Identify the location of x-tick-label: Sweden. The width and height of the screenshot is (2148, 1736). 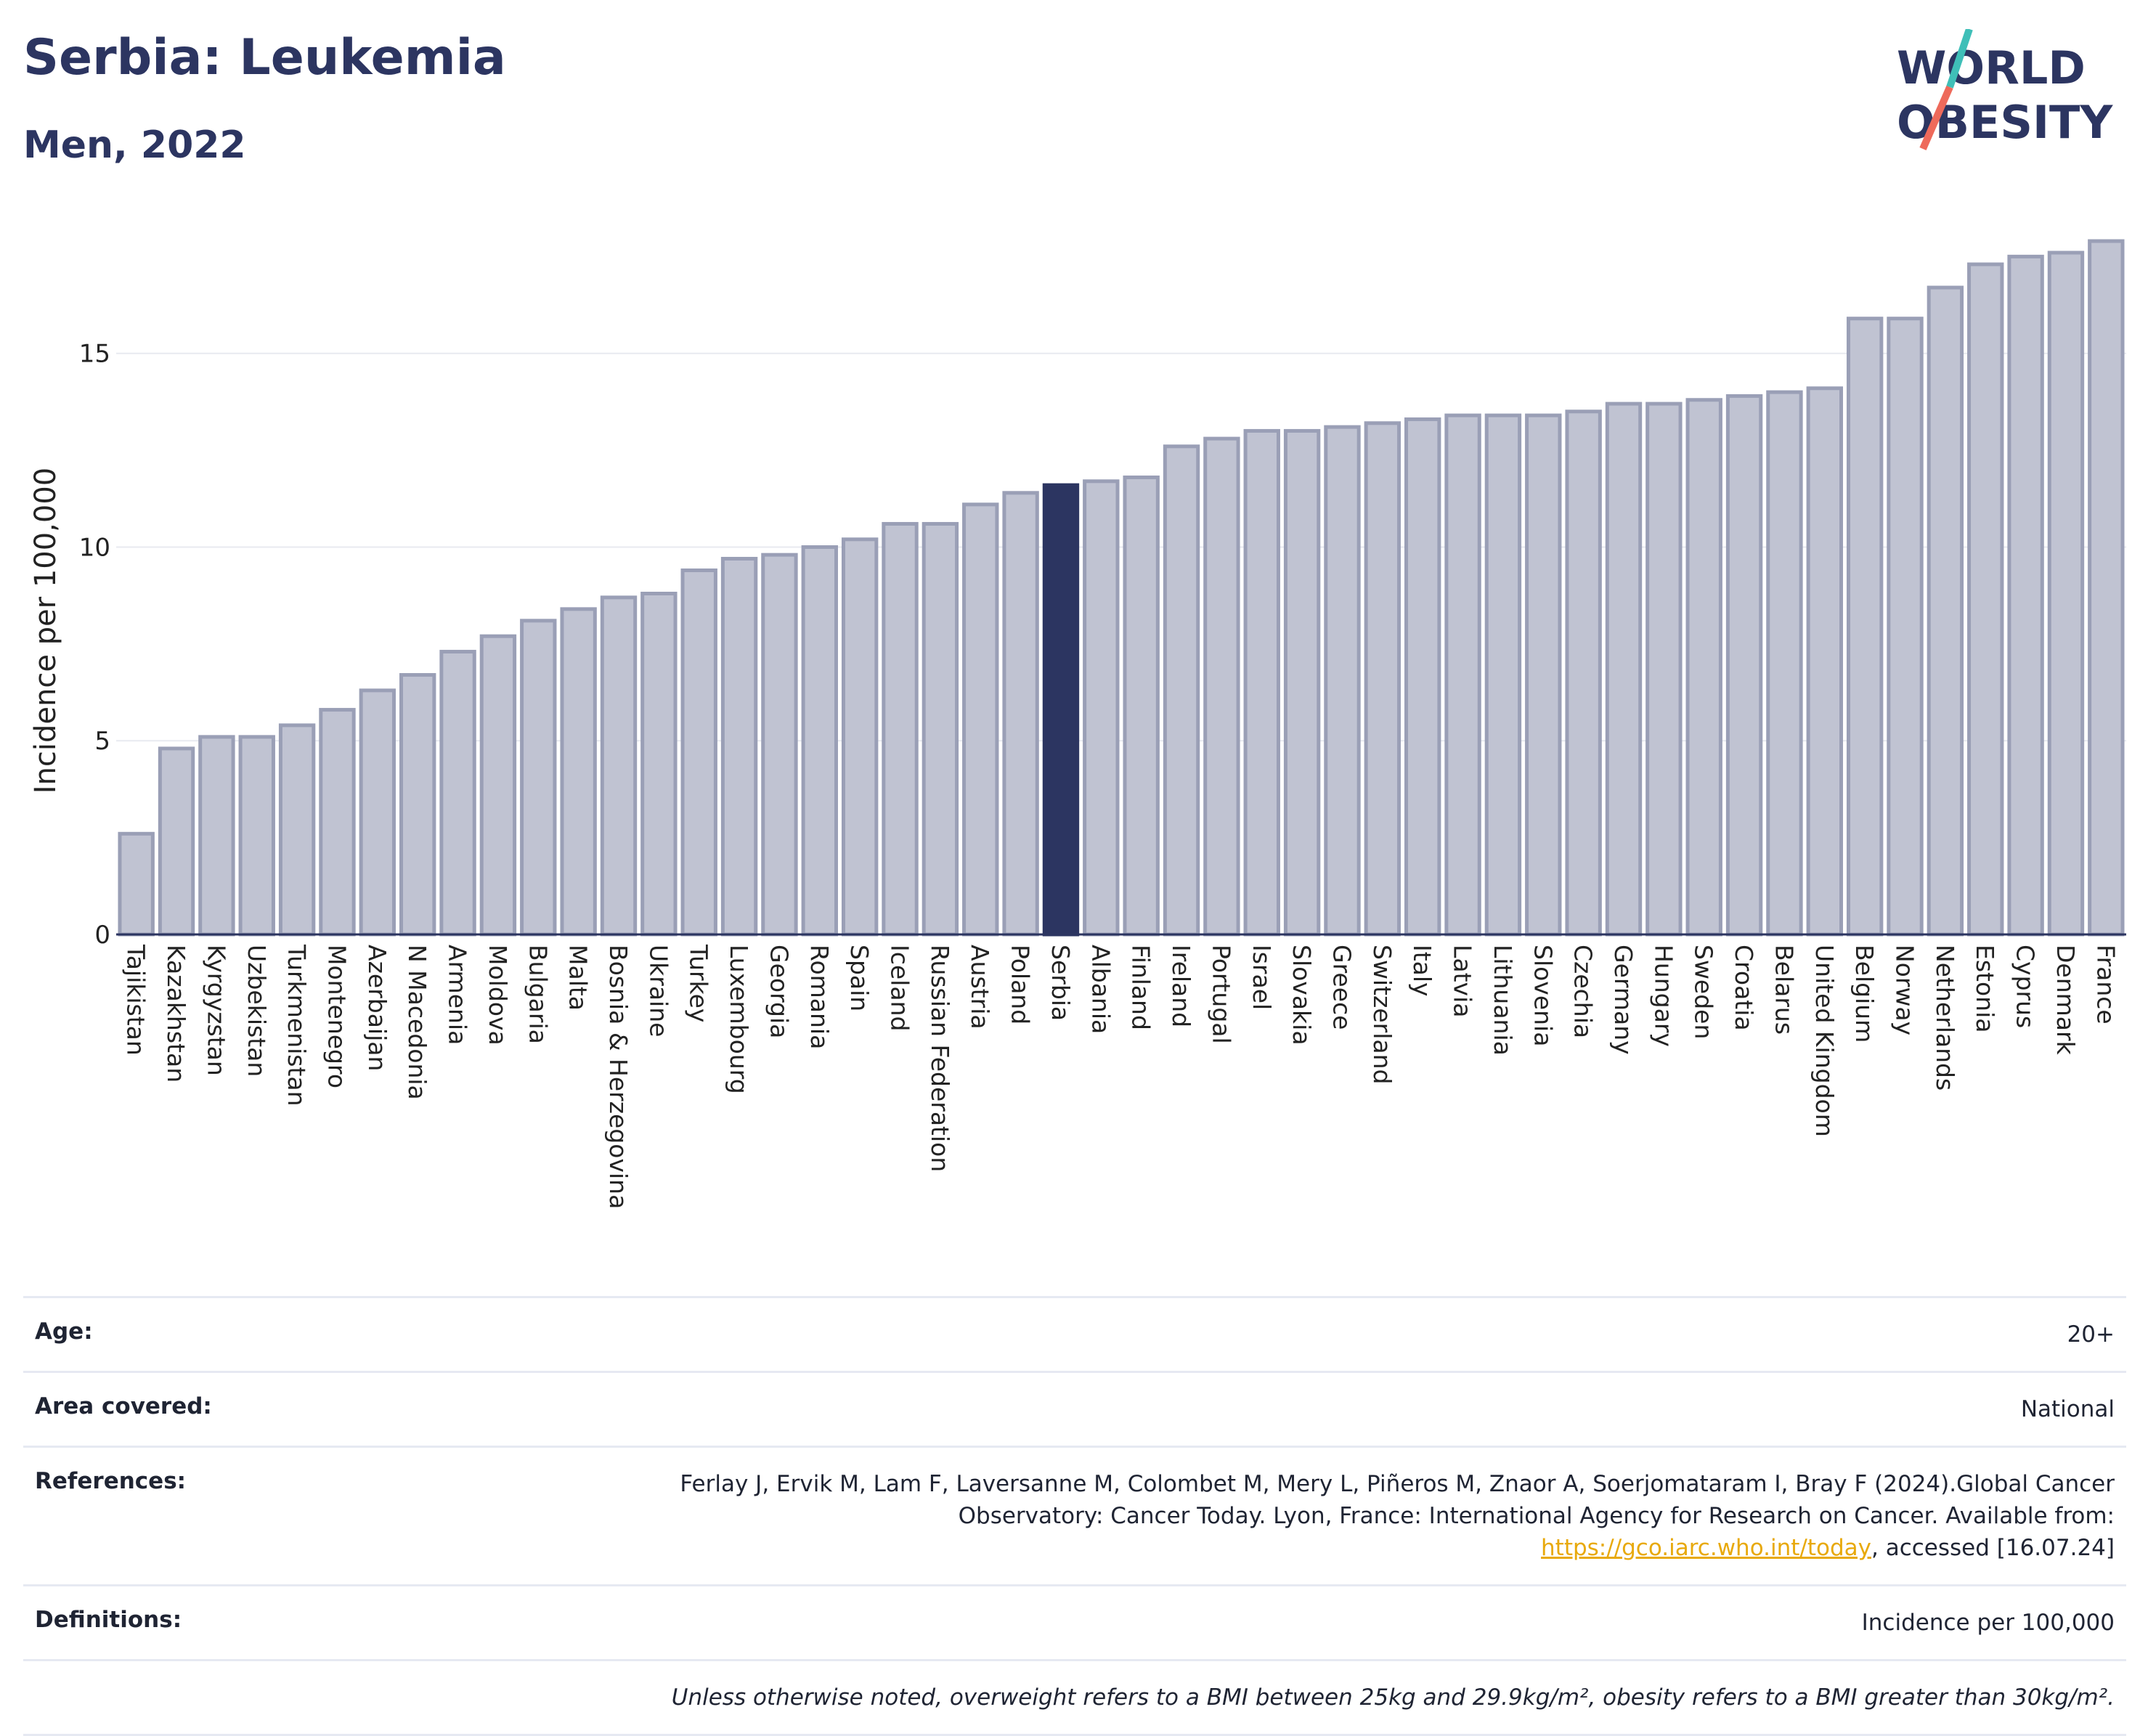
(1704, 992).